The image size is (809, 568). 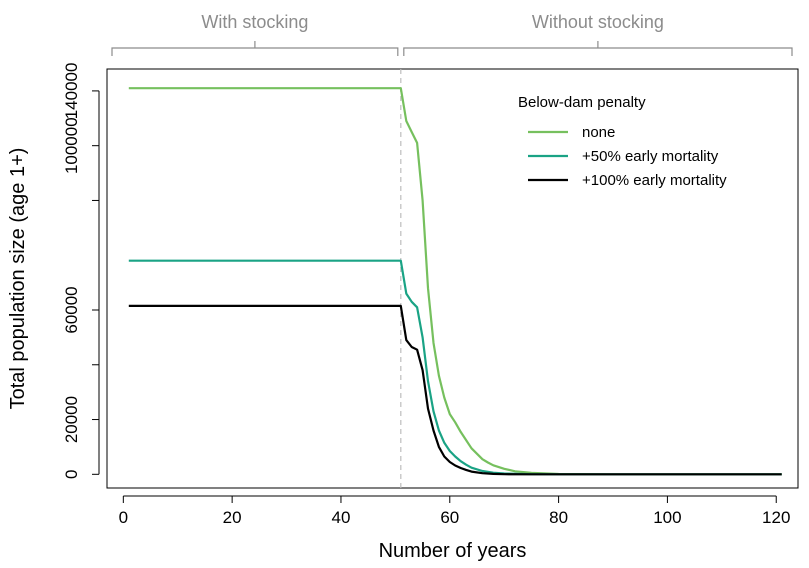 I want to click on x-tick-label: 120, so click(x=776, y=517).